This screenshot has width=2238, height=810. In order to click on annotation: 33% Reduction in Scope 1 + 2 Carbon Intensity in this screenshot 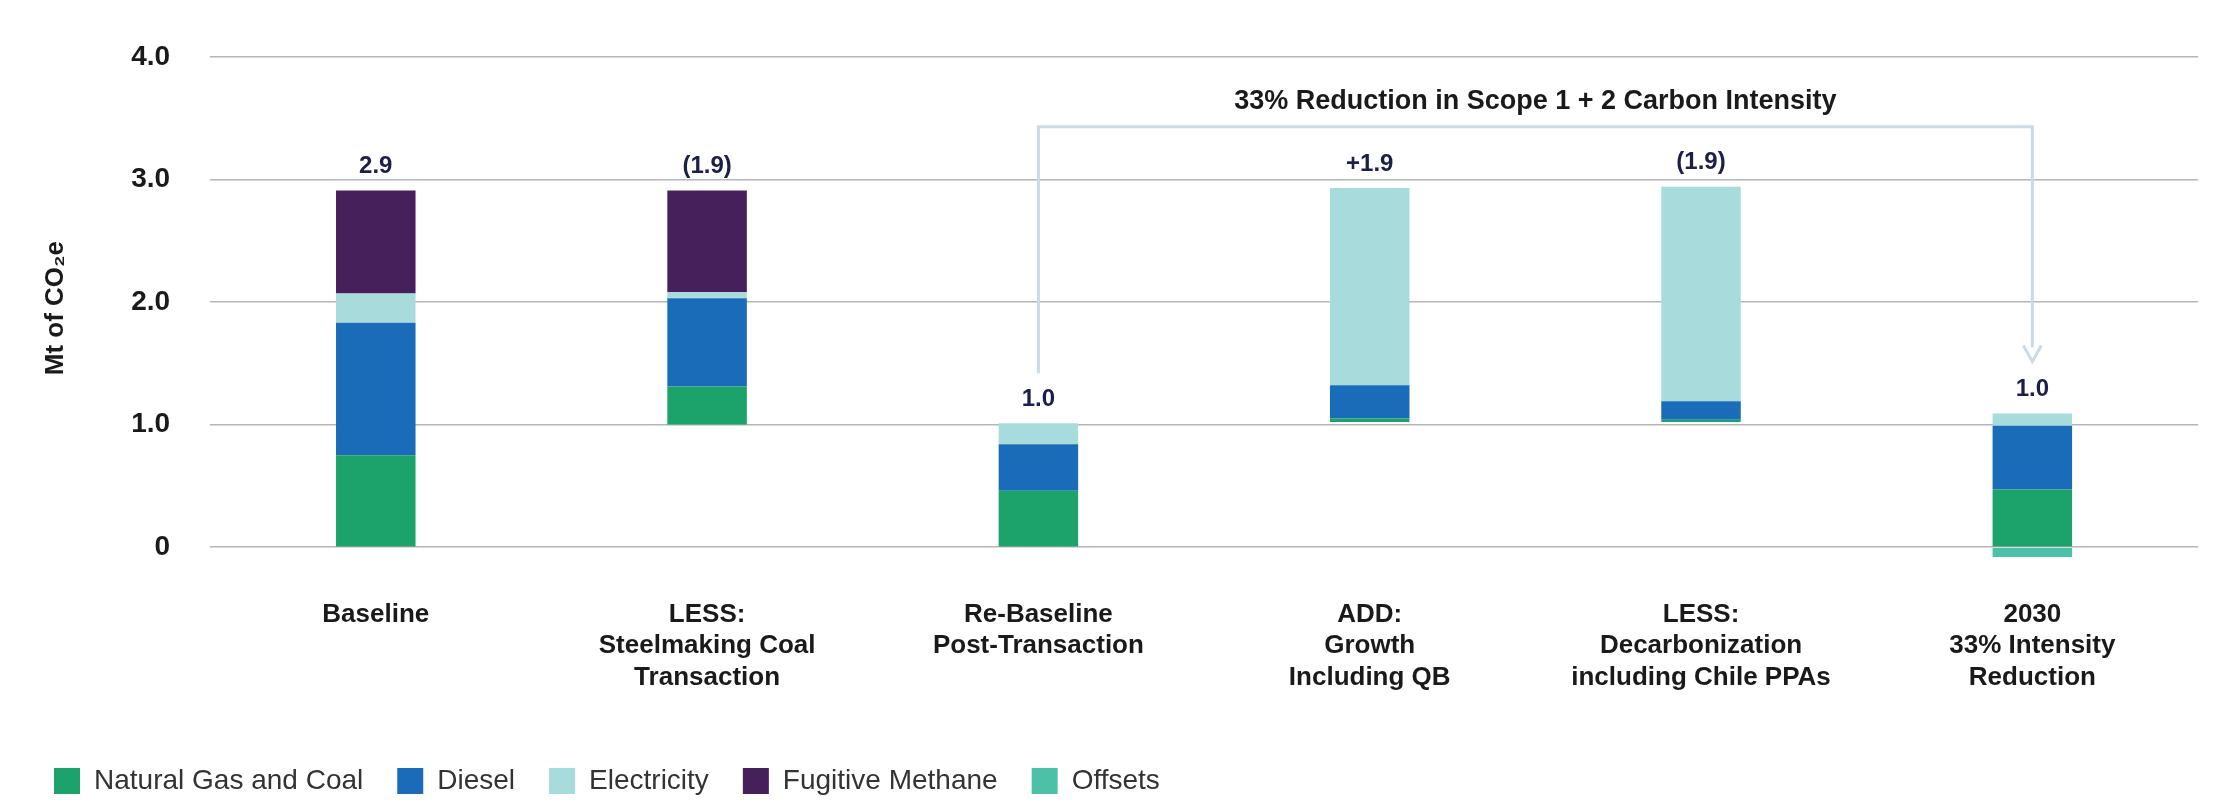, I will do `click(1535, 99)`.